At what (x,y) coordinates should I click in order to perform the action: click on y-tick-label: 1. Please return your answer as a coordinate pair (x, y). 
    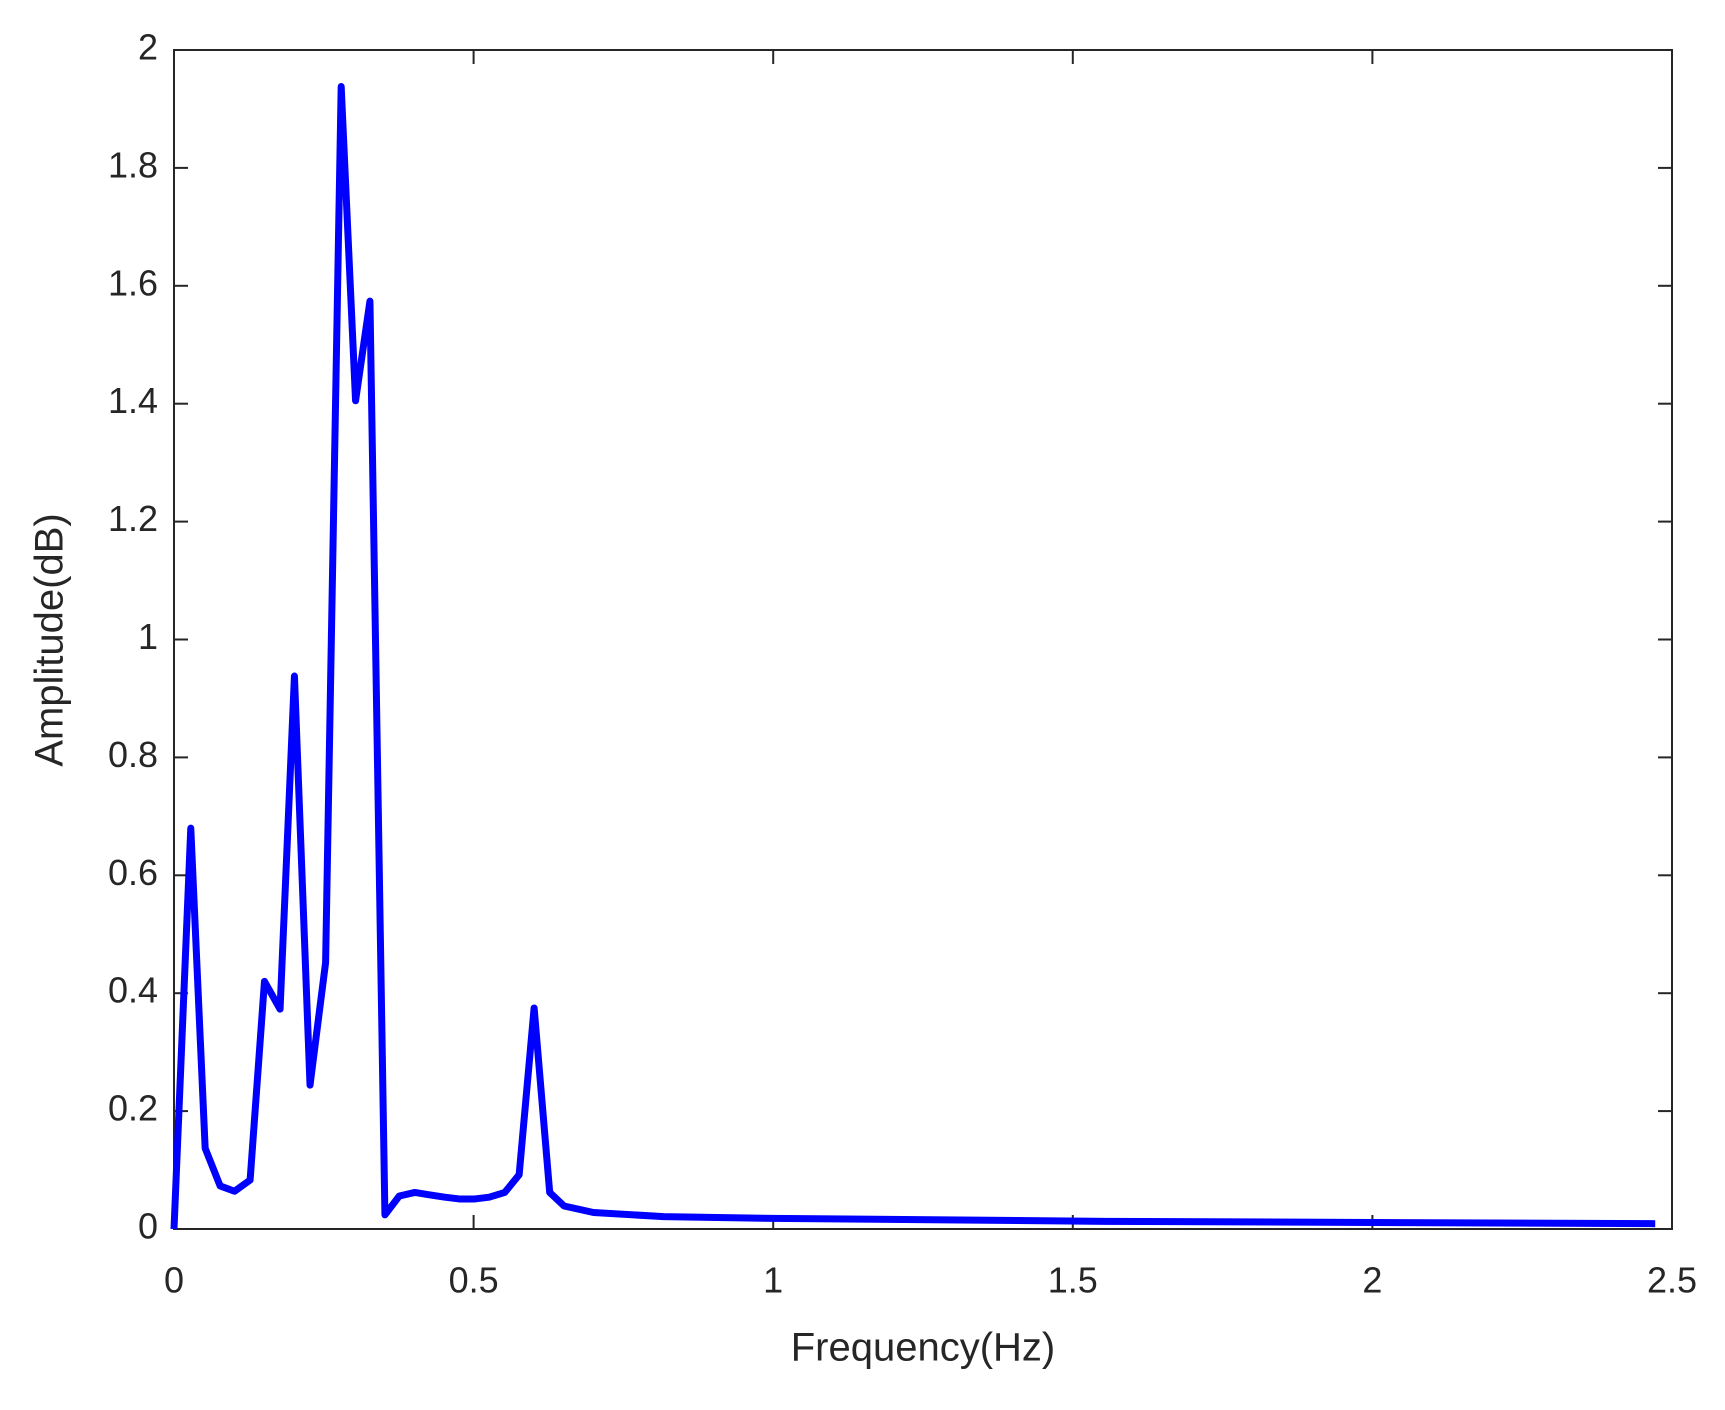
    Looking at the image, I should click on (148, 636).